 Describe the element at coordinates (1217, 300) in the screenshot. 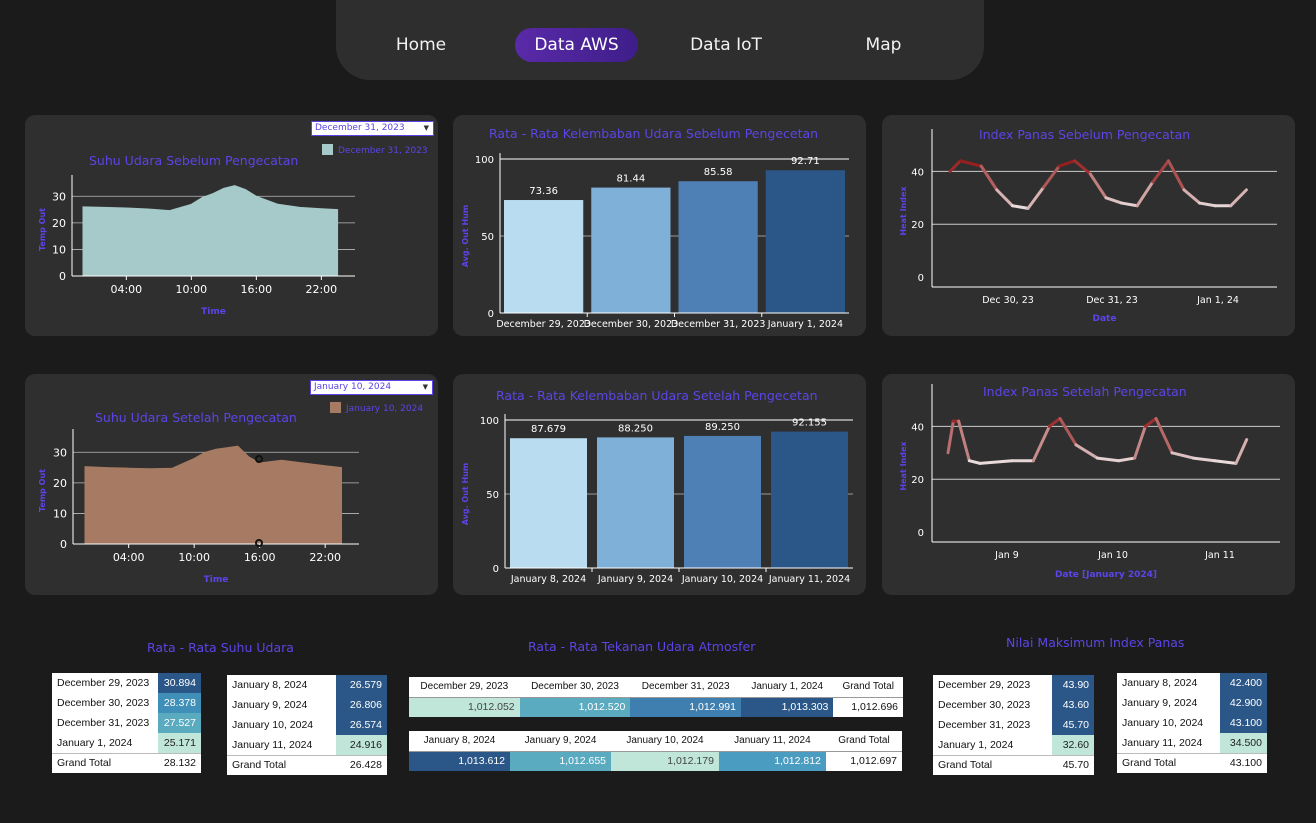

I see `x-tick-label: Jan 1, 24` at that location.